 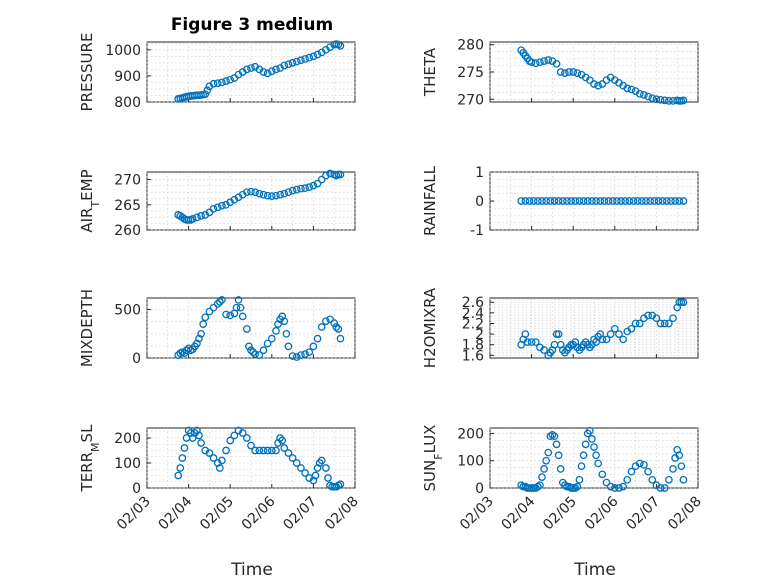 What do you see at coordinates (217, 514) in the screenshot?
I see `x-tick-label: 02/05` at bounding box center [217, 514].